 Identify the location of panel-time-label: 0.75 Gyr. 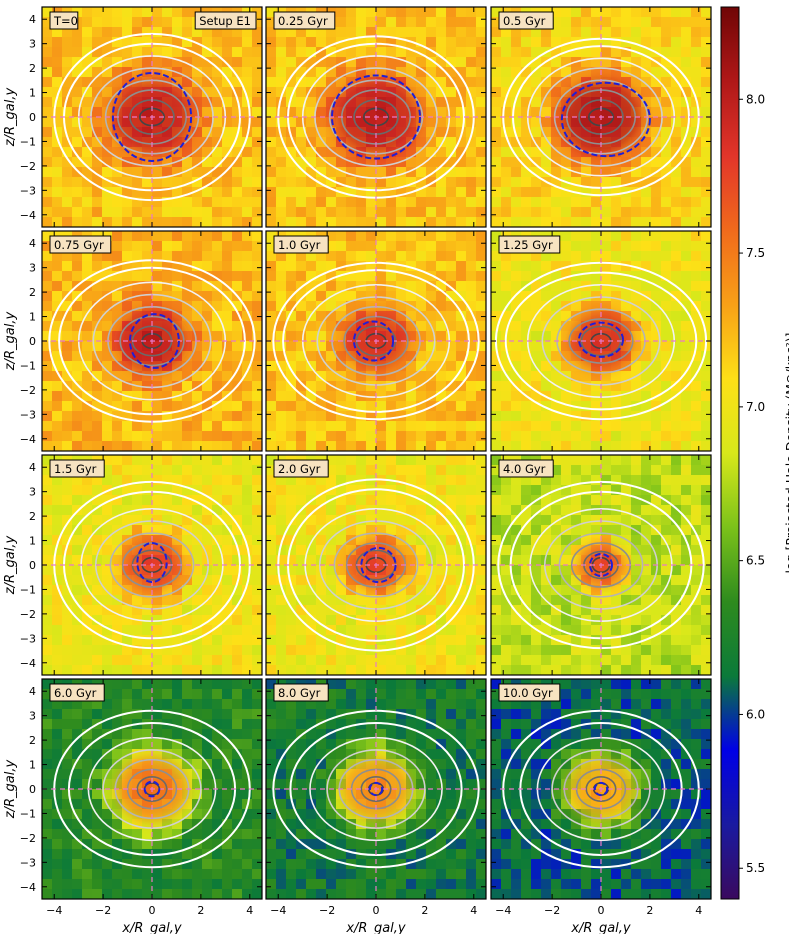
(80, 244).